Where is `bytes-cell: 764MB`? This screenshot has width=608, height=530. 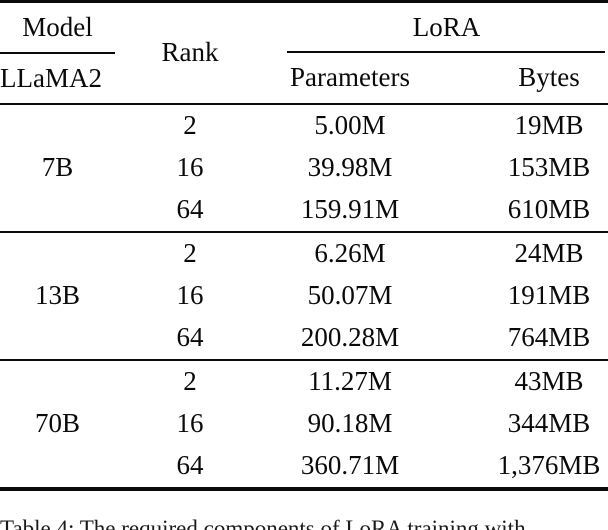 bytes-cell: 764MB is located at coordinates (549, 337).